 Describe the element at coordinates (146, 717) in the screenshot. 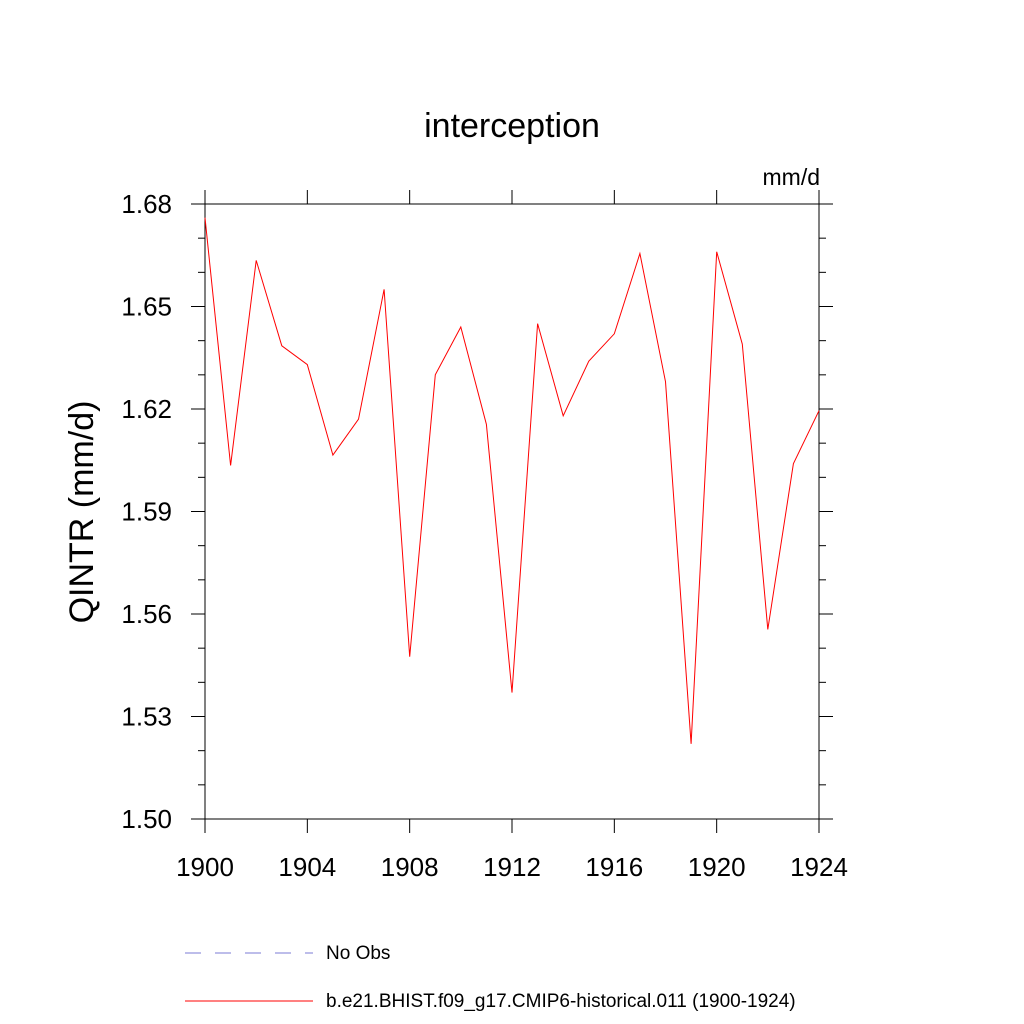

I see `y-tick-label: 1.53` at that location.